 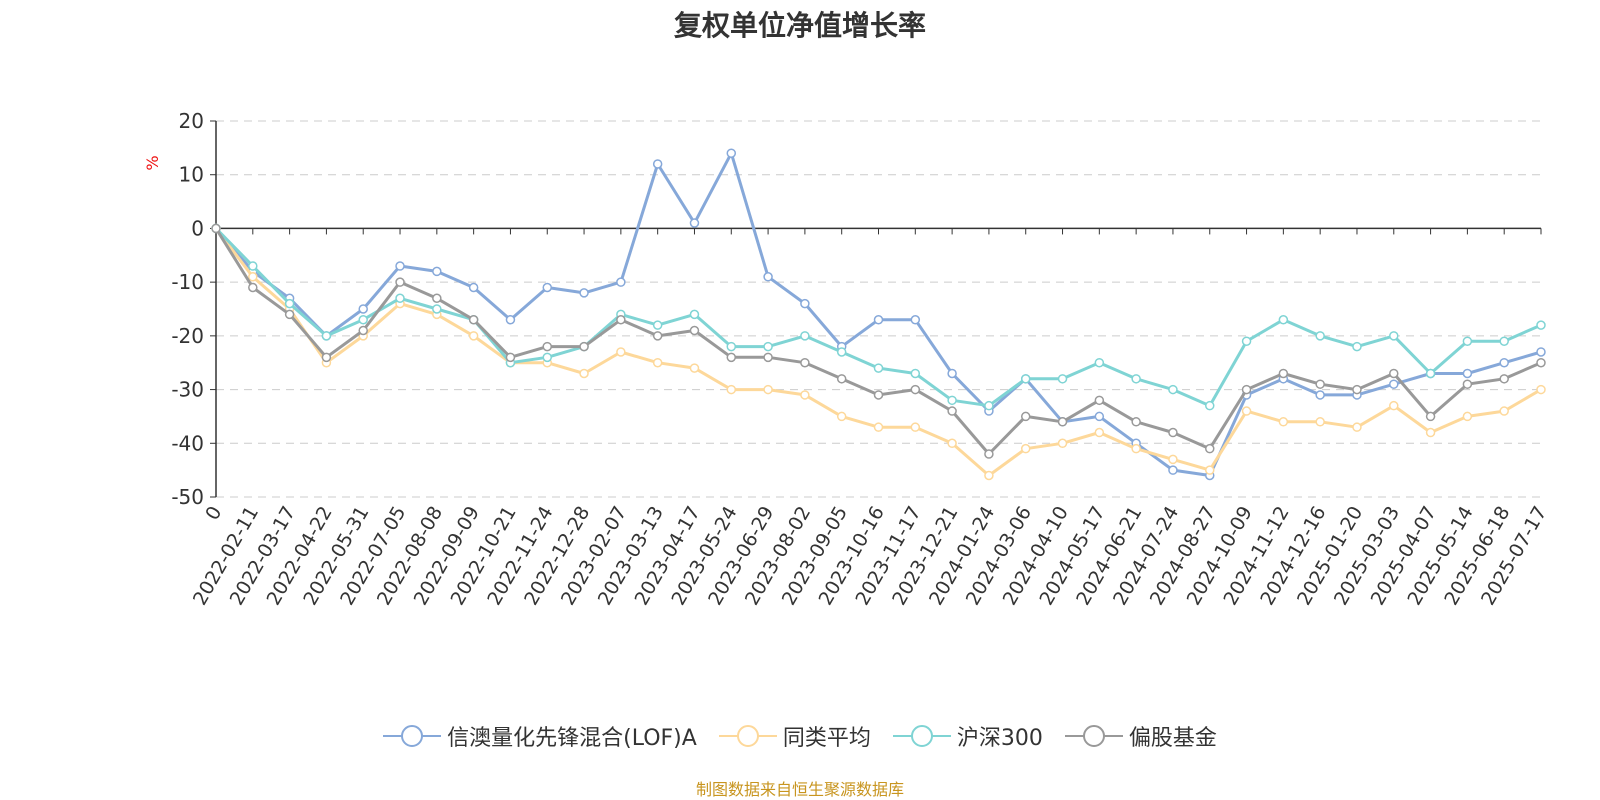 What do you see at coordinates (794, 736) in the screenshot?
I see `legend-item-1: 同类平均` at bounding box center [794, 736].